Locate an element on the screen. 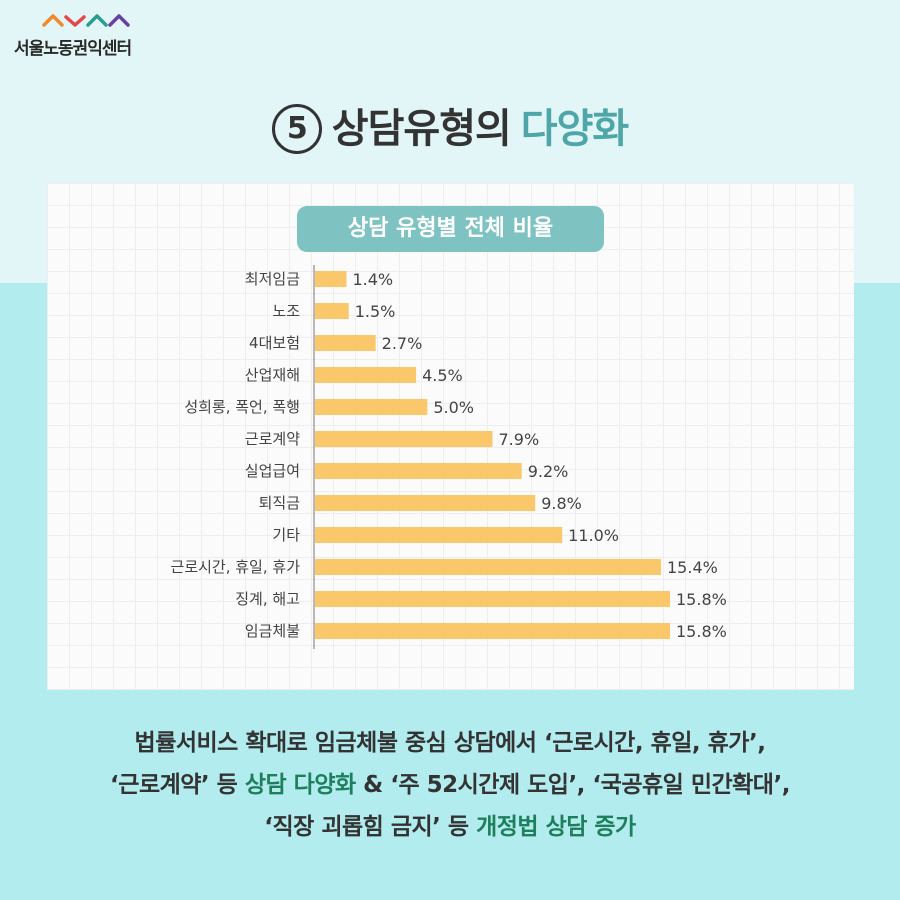 This screenshot has width=900, height=900. title-main: 상담유형의 is located at coordinates (421, 129).